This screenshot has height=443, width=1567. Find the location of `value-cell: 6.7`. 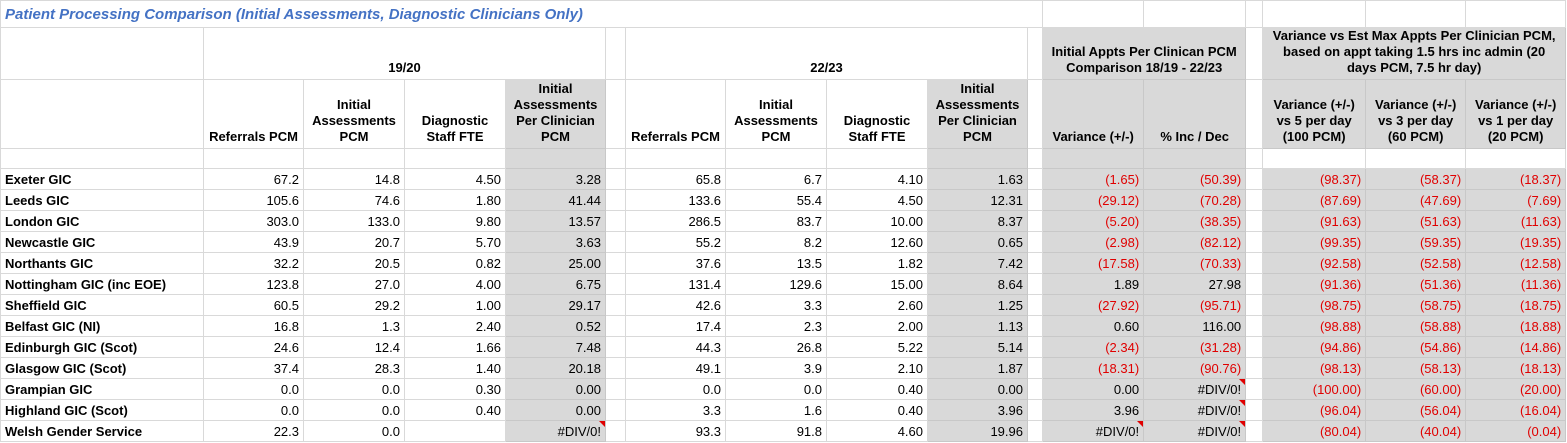

value-cell: 6.7 is located at coordinates (776, 179).